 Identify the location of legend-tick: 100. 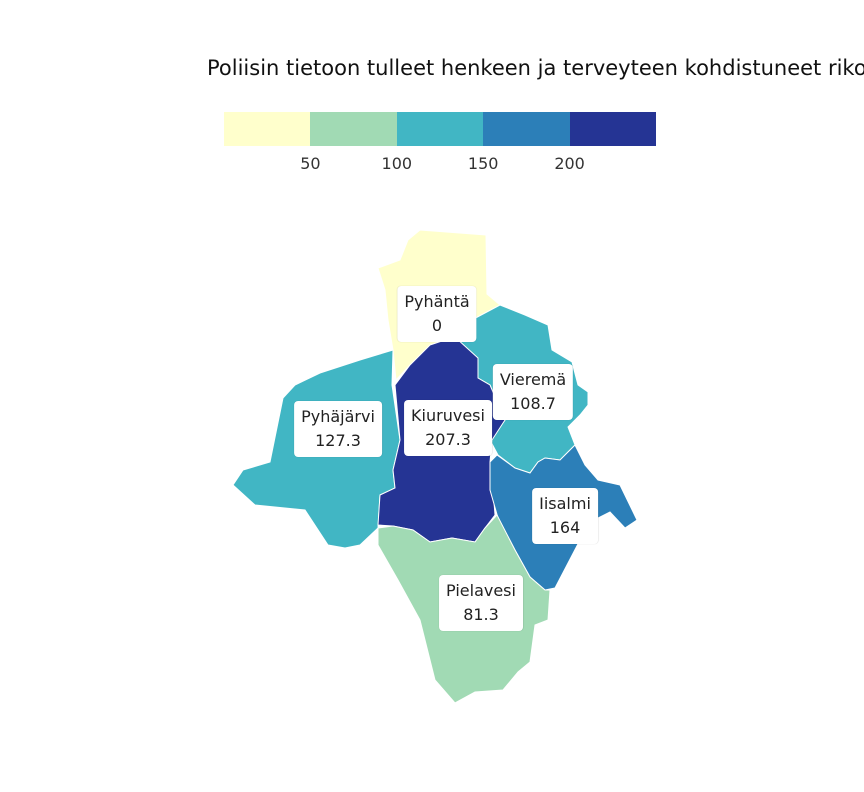
(397, 163).